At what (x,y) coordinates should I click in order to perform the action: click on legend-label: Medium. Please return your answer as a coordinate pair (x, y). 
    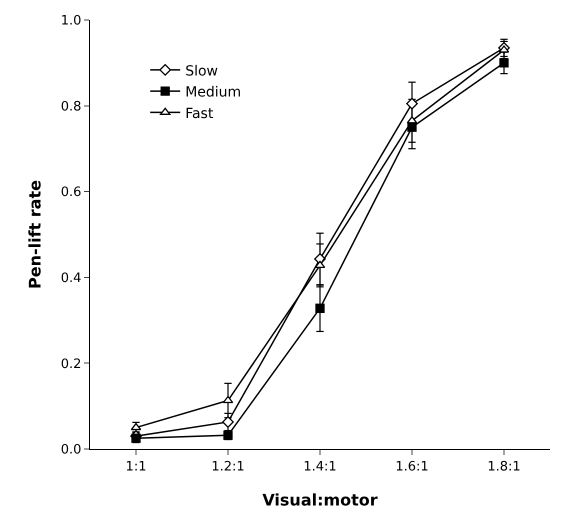
    Looking at the image, I should click on (213, 92).